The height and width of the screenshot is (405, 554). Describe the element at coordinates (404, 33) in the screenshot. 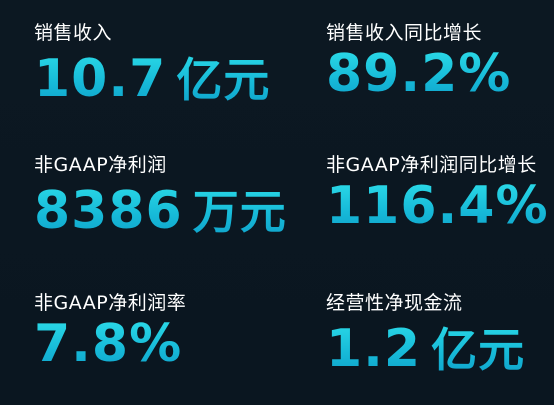

I see `metric-label: 销售收入同比增长` at that location.